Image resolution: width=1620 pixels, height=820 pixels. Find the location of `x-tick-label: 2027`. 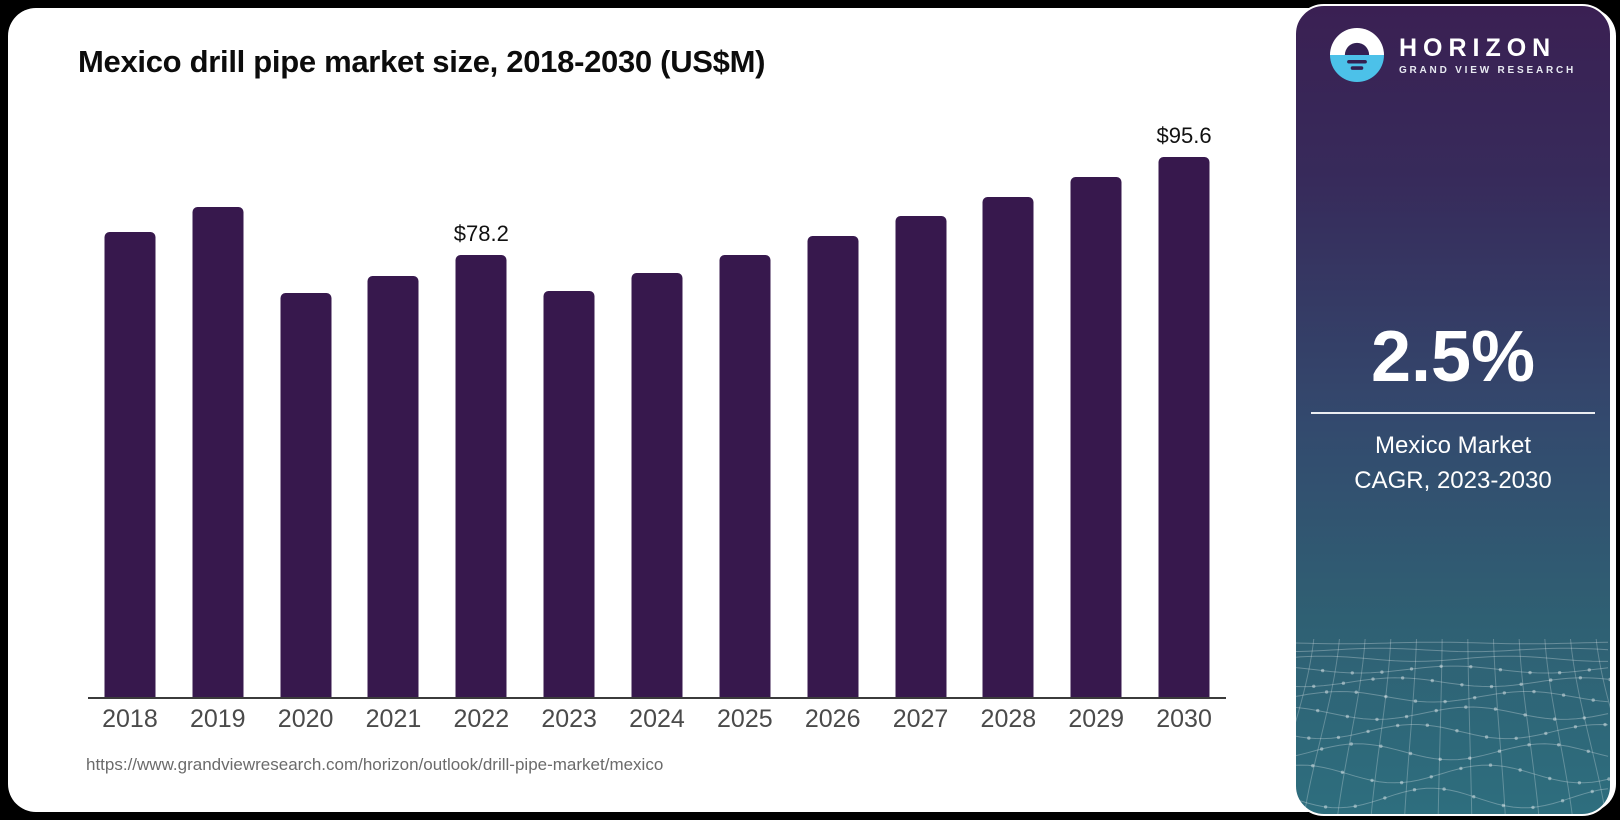

x-tick-label: 2027 is located at coordinates (920, 719).